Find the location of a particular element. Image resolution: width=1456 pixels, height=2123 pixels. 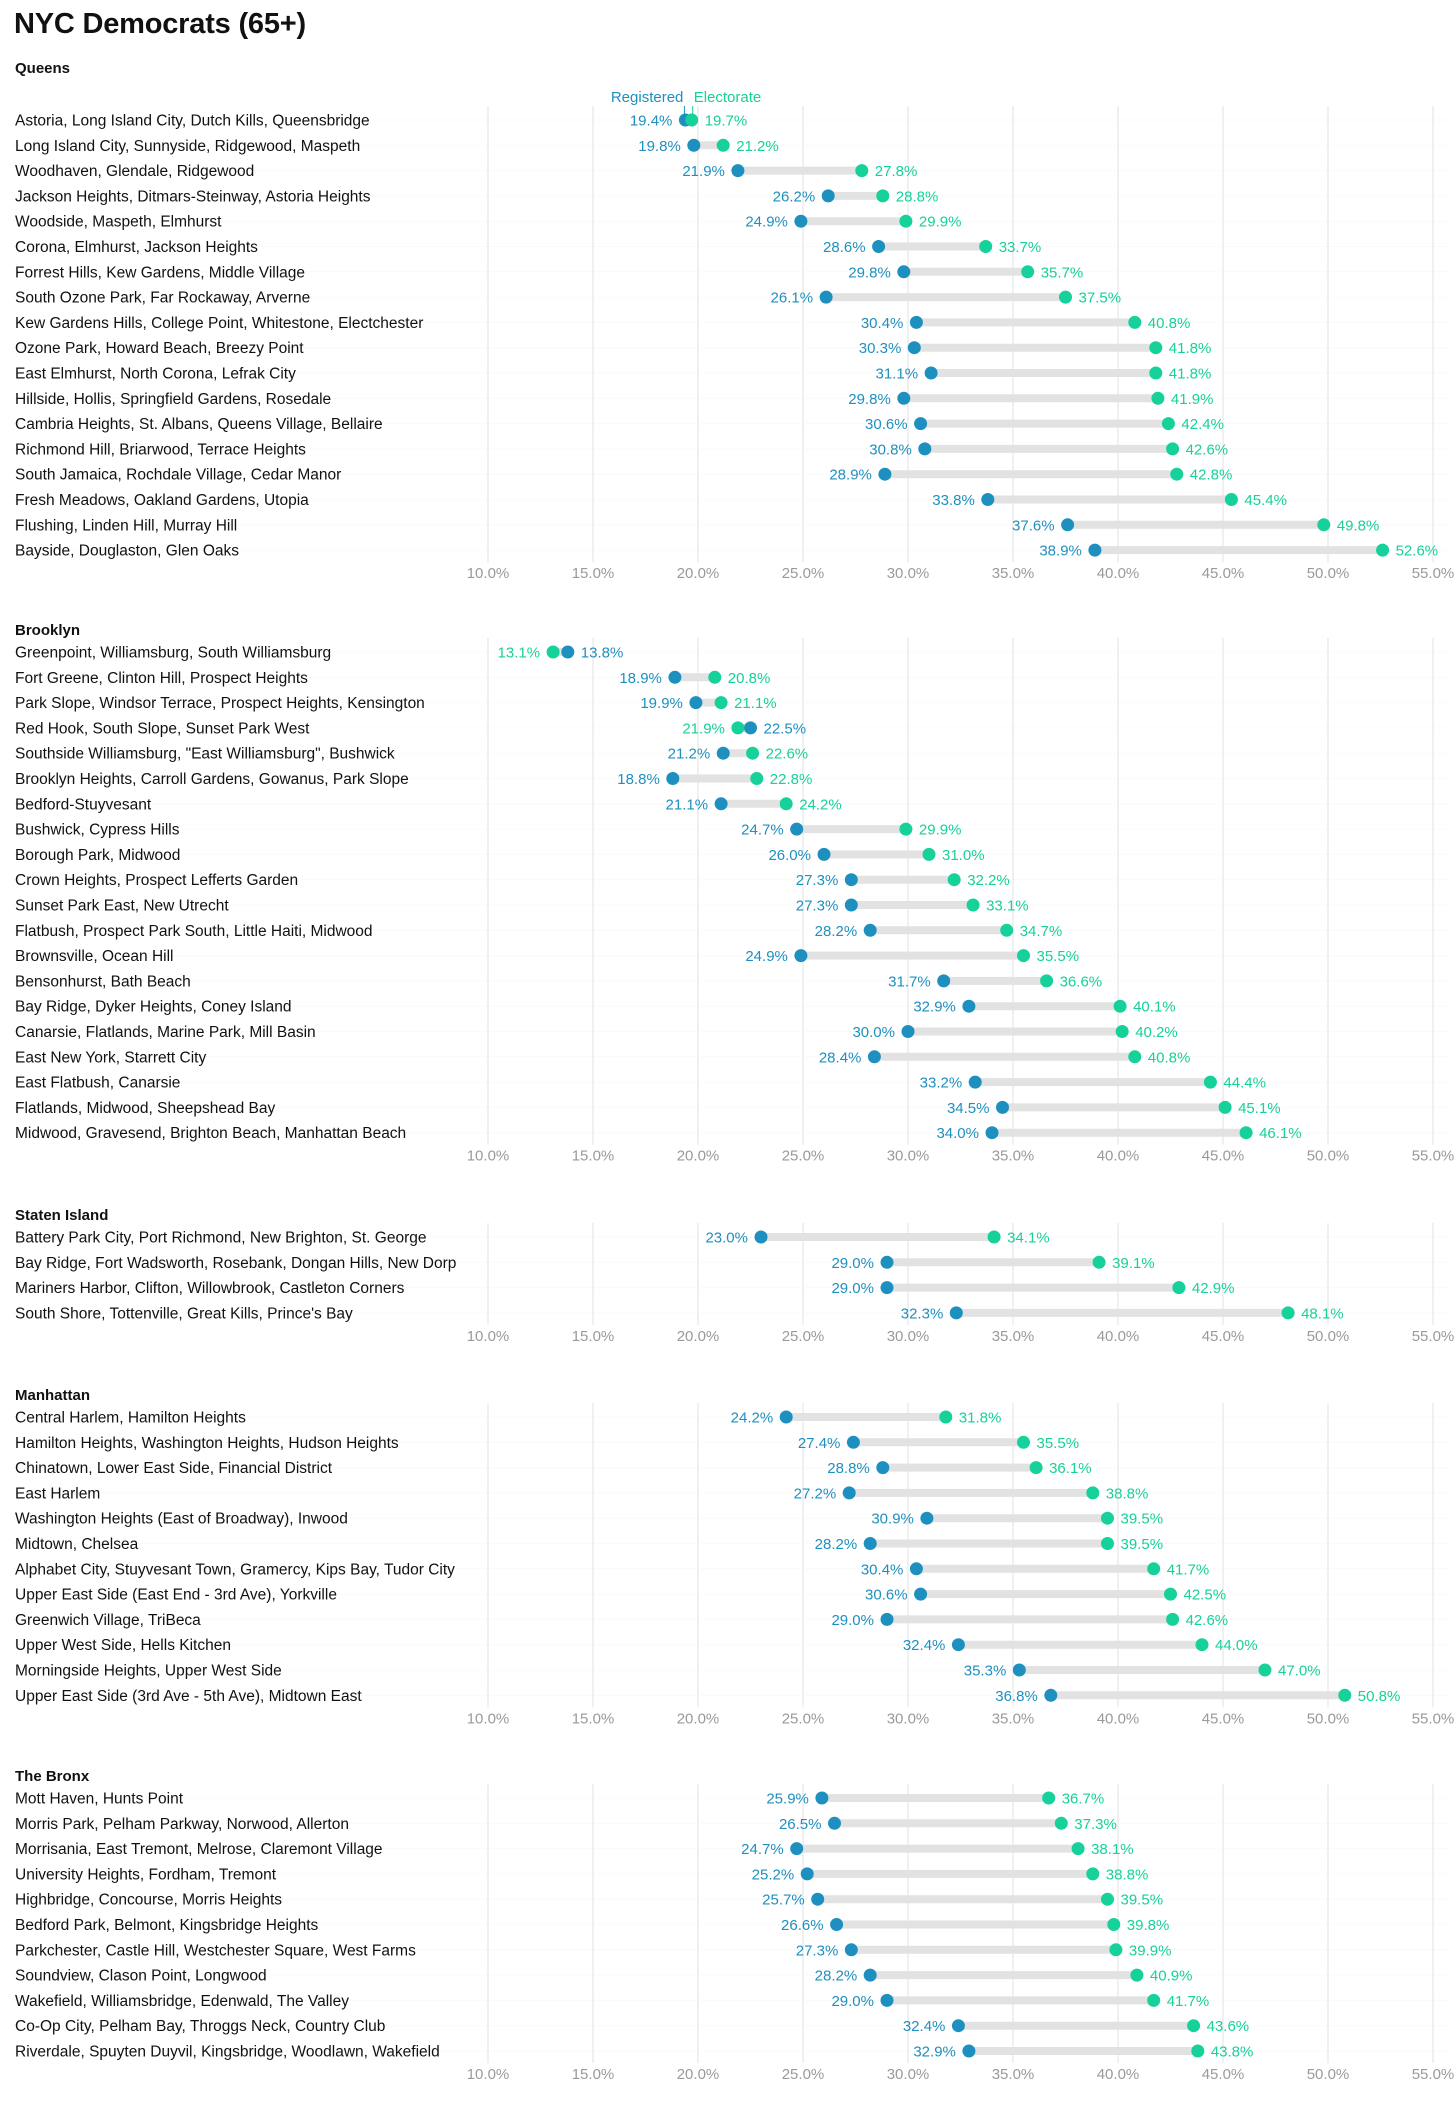

electorate-value-label: 40.1% is located at coordinates (1154, 1007).